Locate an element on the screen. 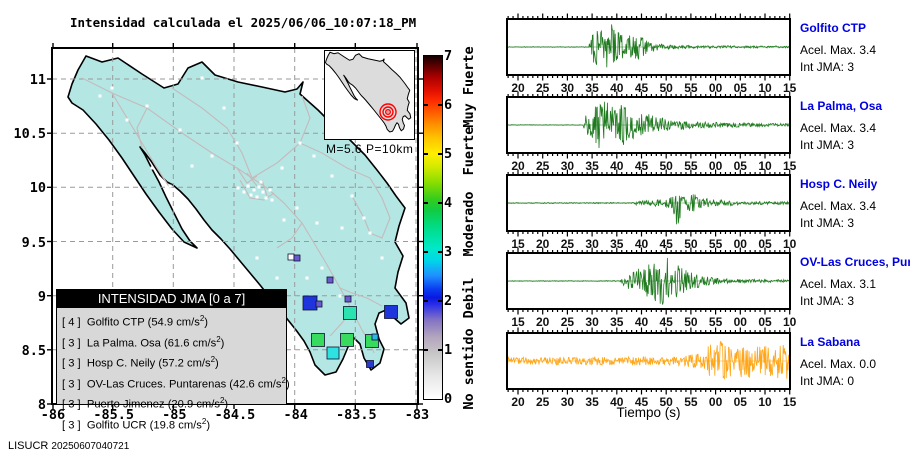  station-name-label: La Palma, Osa is located at coordinates (841, 106).